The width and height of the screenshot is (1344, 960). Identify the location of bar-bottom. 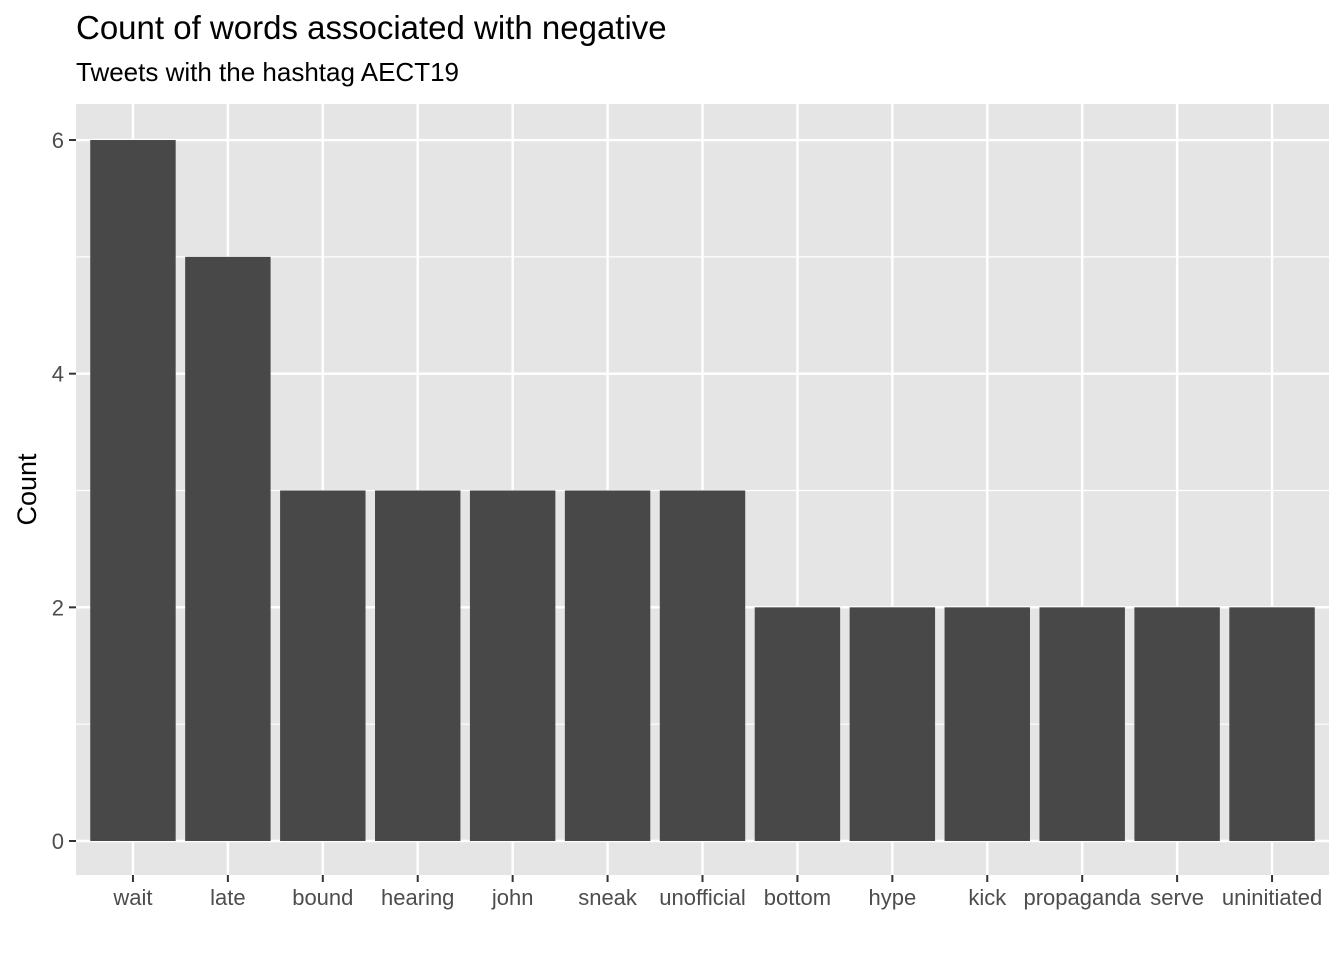
(797, 724).